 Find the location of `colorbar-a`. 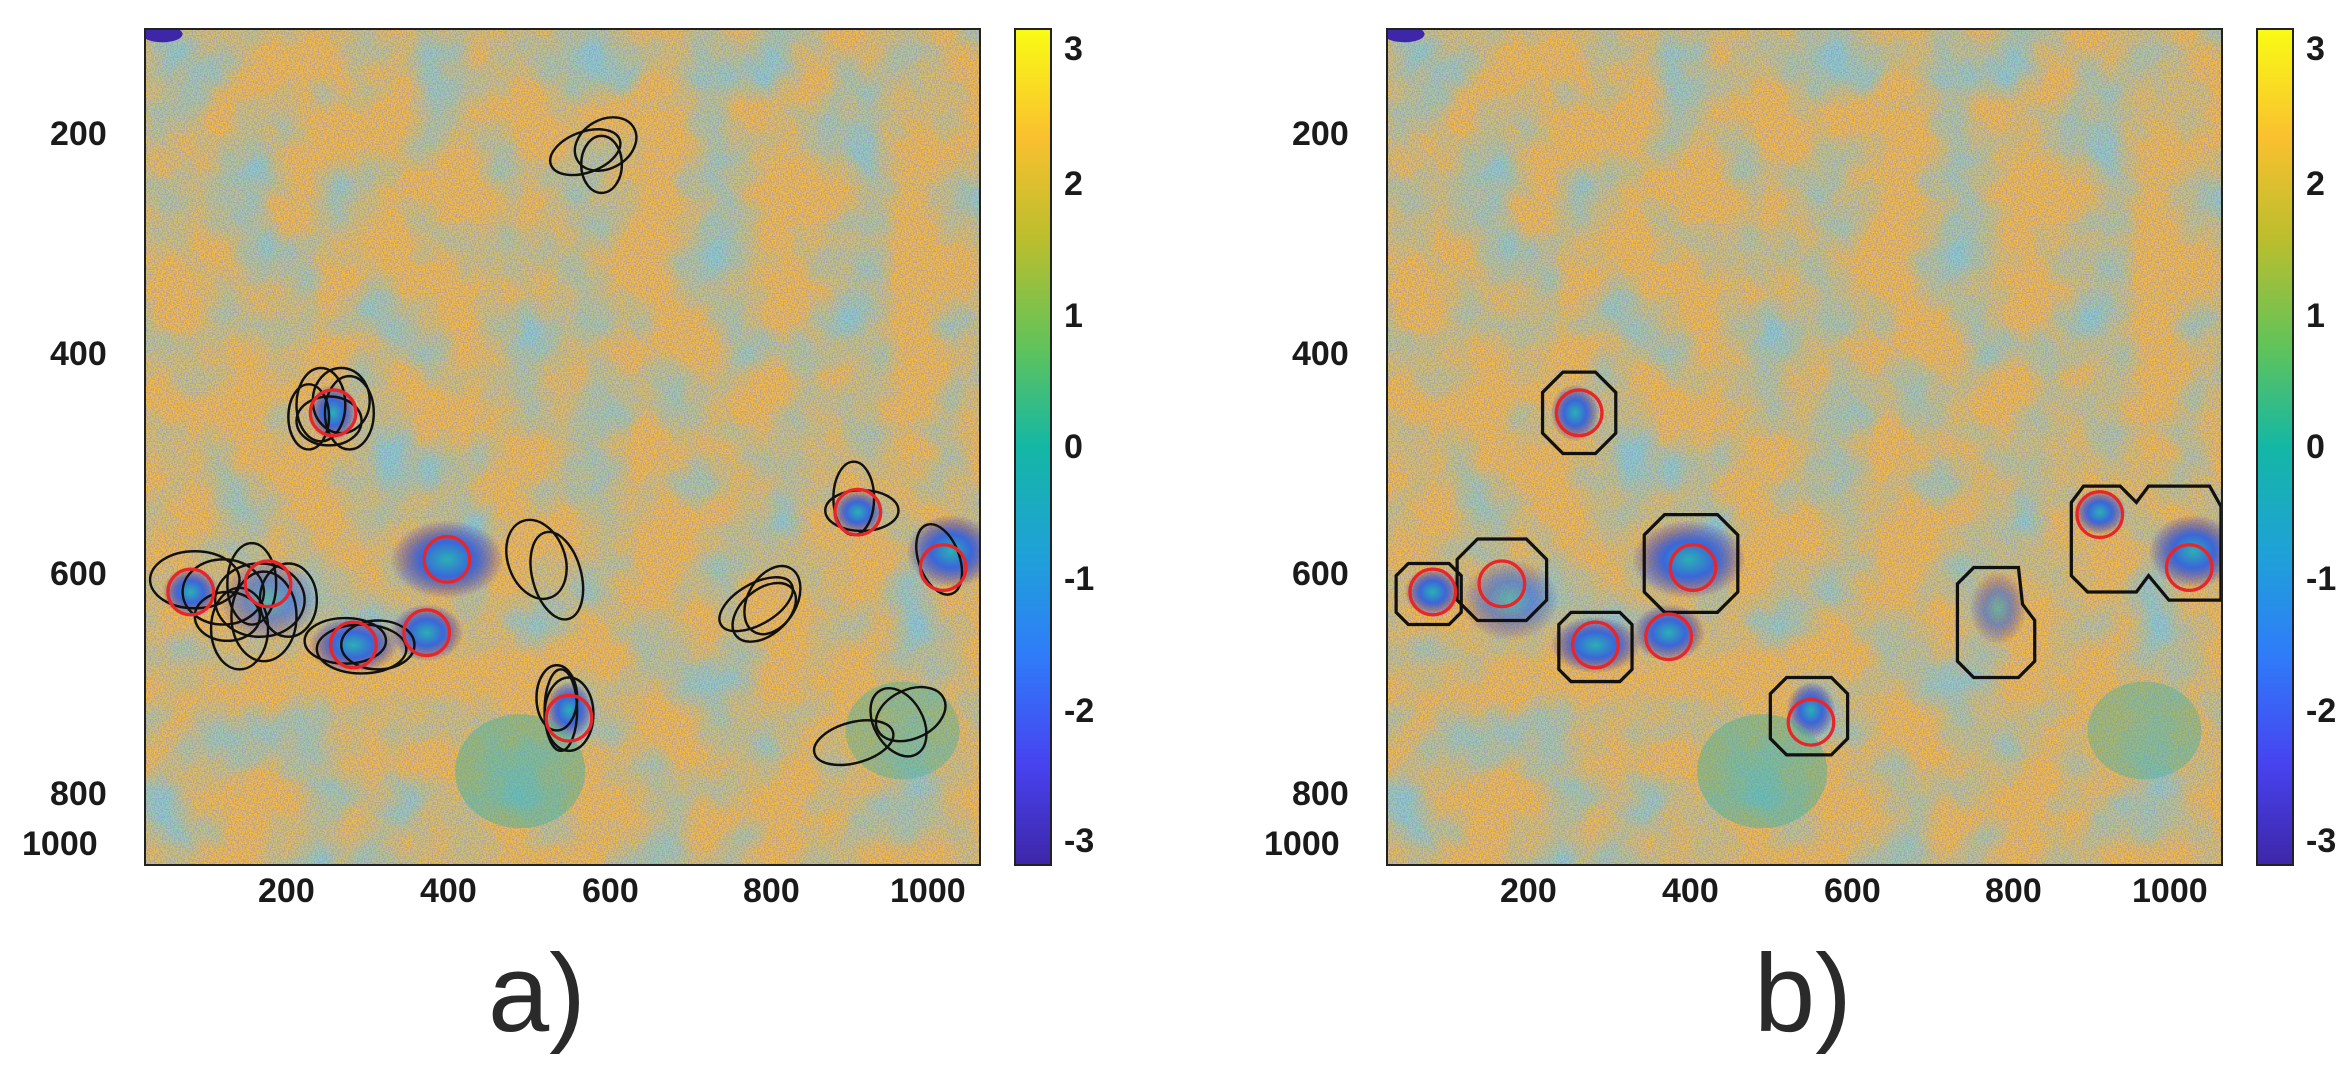

colorbar-a is located at coordinates (1033, 447).